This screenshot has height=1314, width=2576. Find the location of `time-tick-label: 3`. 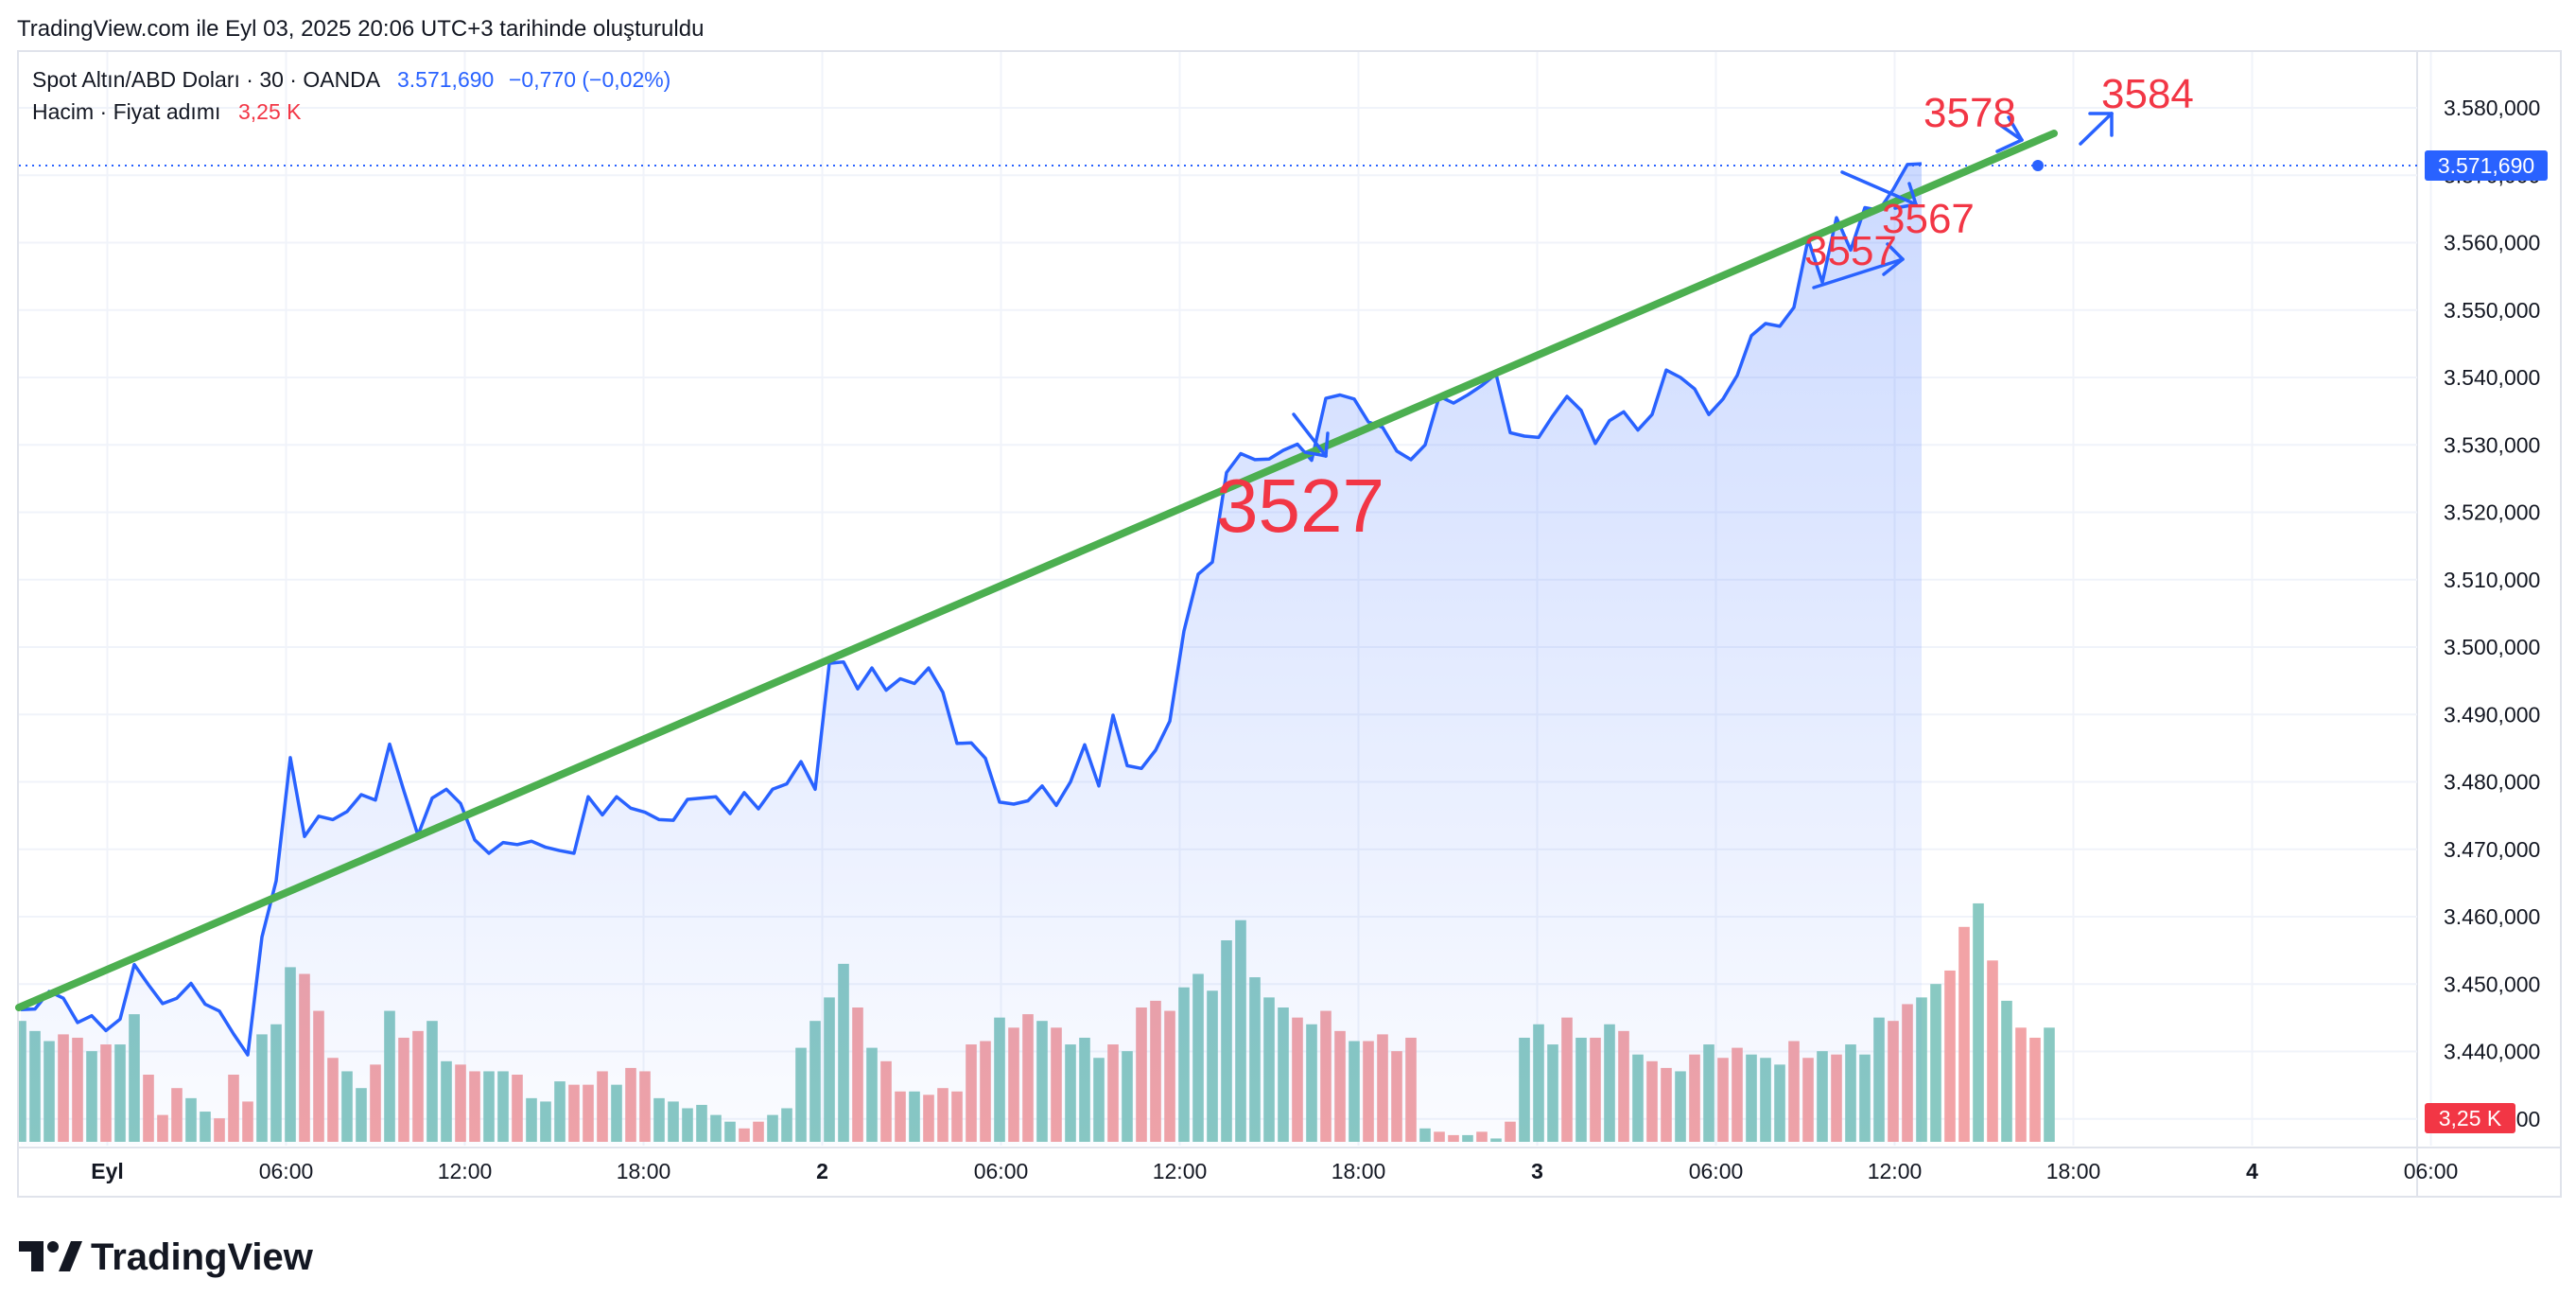

time-tick-label: 3 is located at coordinates (1537, 1171).